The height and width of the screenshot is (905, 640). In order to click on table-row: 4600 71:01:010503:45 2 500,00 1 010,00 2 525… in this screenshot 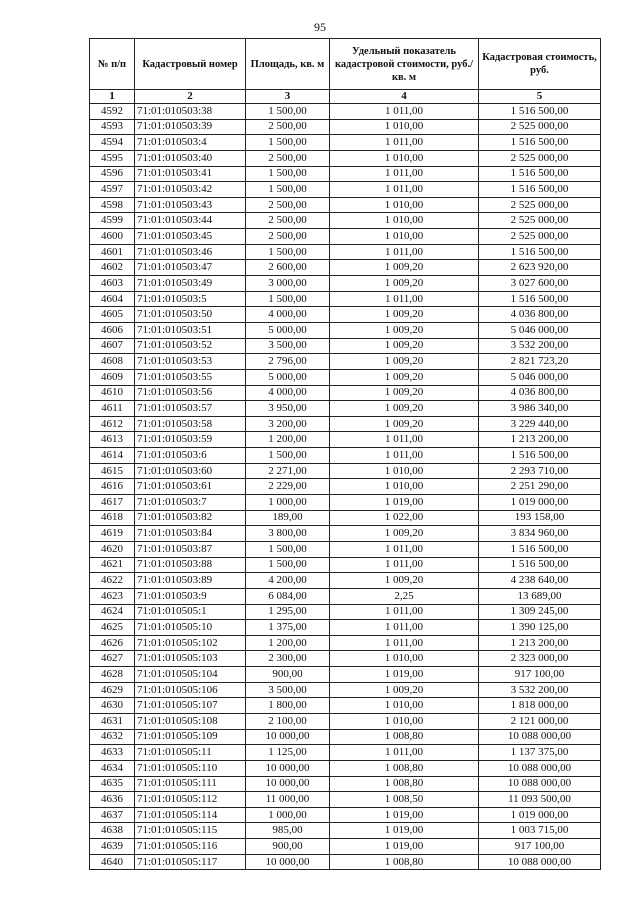, I will do `click(345, 236)`.